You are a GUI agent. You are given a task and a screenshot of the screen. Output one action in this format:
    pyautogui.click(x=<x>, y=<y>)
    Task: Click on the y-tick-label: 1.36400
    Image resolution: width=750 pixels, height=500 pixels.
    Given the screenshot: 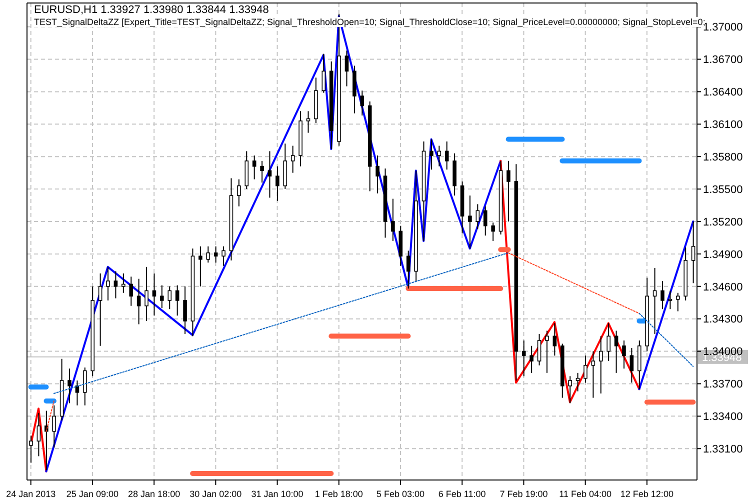 What is the action you would take?
    pyautogui.click(x=723, y=92)
    